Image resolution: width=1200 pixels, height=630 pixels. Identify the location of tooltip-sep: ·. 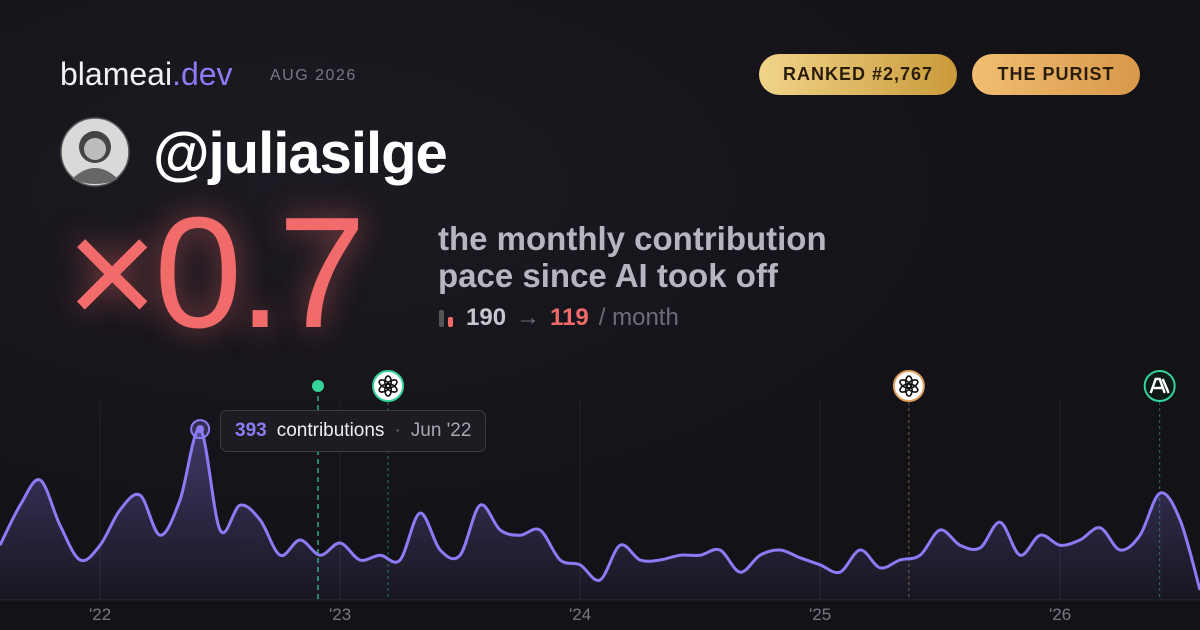
(397, 430).